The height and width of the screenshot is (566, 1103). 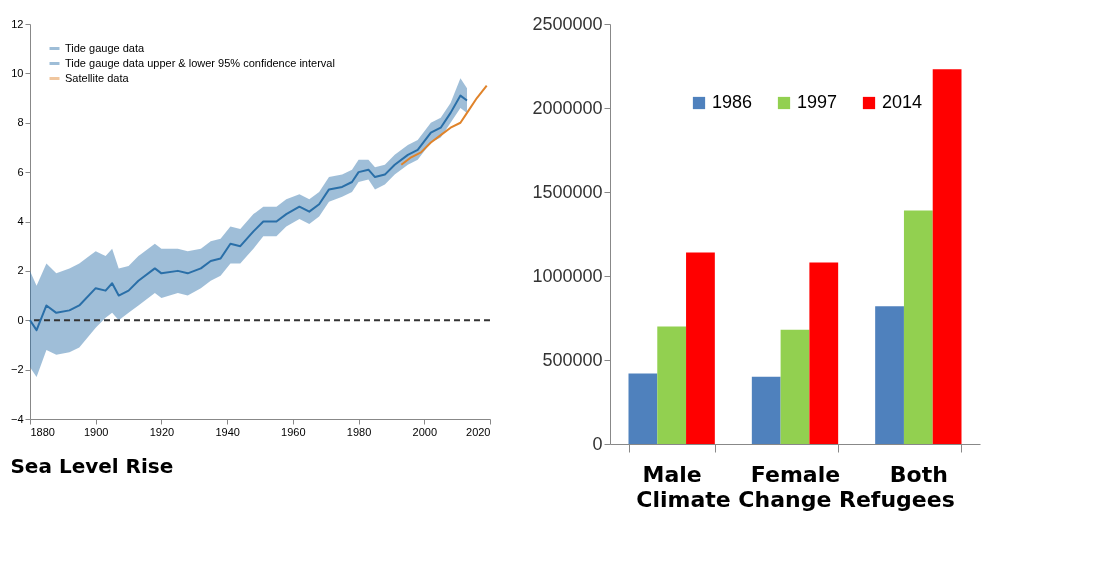 What do you see at coordinates (92, 466) in the screenshot?
I see `text: Sea Level Rise` at bounding box center [92, 466].